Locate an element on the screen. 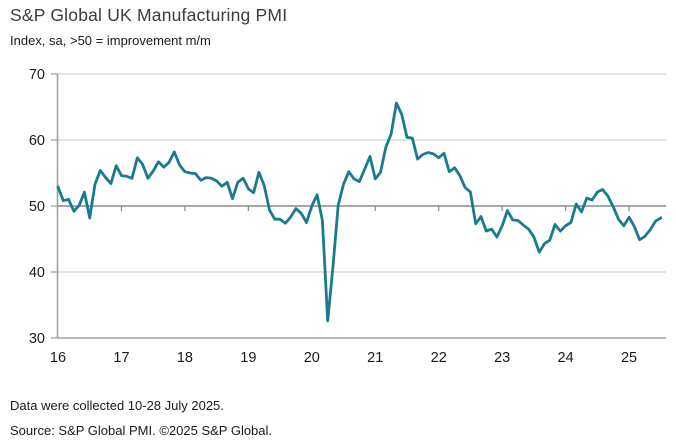 Image resolution: width=676 pixels, height=443 pixels. collection-note: Data were collected 10-28 July 2025. is located at coordinates (117, 405).